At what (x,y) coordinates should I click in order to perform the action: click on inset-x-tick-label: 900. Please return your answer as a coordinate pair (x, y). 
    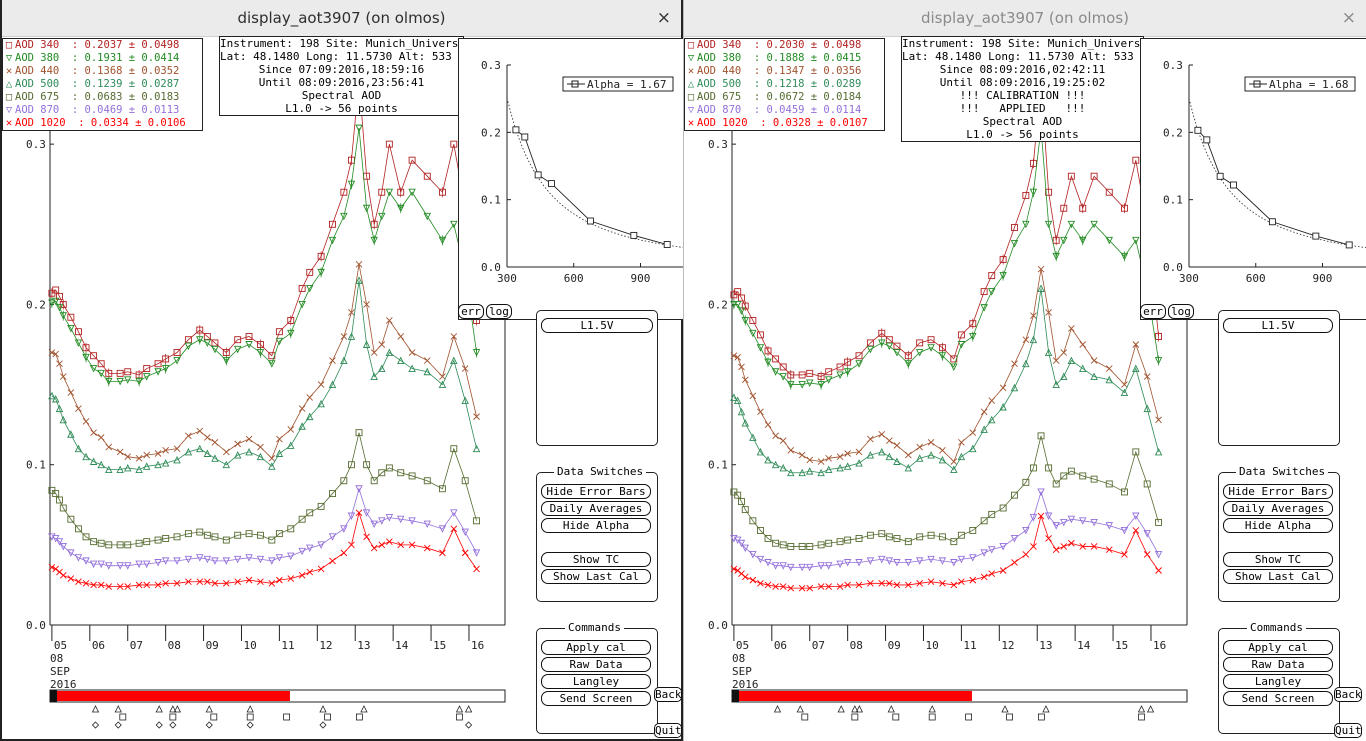
    Looking at the image, I should click on (641, 278).